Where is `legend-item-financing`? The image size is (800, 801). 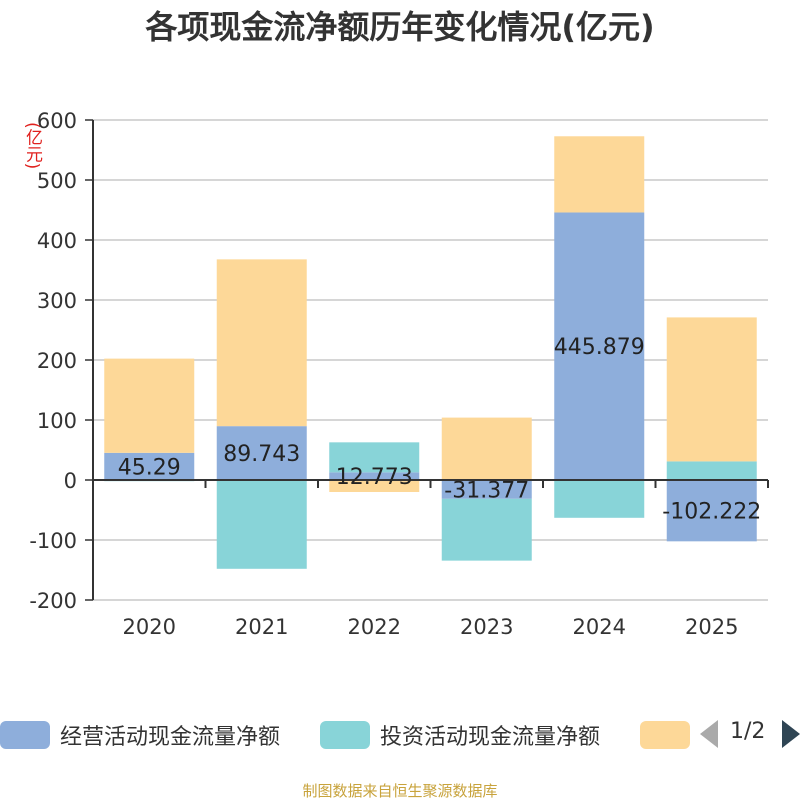
legend-item-financing is located at coordinates (670, 735).